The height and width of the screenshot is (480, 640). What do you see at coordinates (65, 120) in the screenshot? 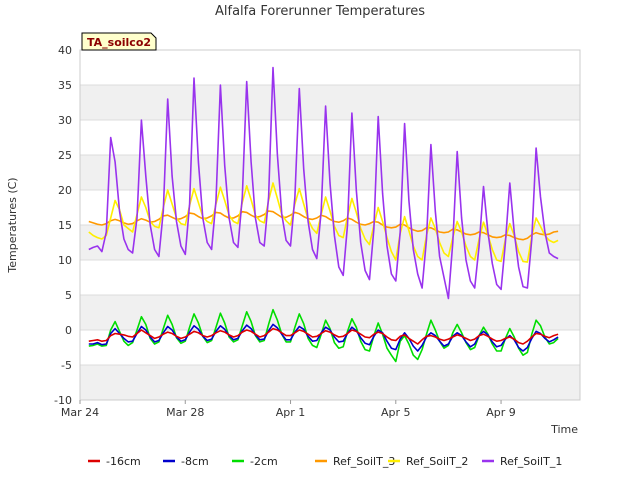
I see `y-tick-label: 30` at bounding box center [65, 120].